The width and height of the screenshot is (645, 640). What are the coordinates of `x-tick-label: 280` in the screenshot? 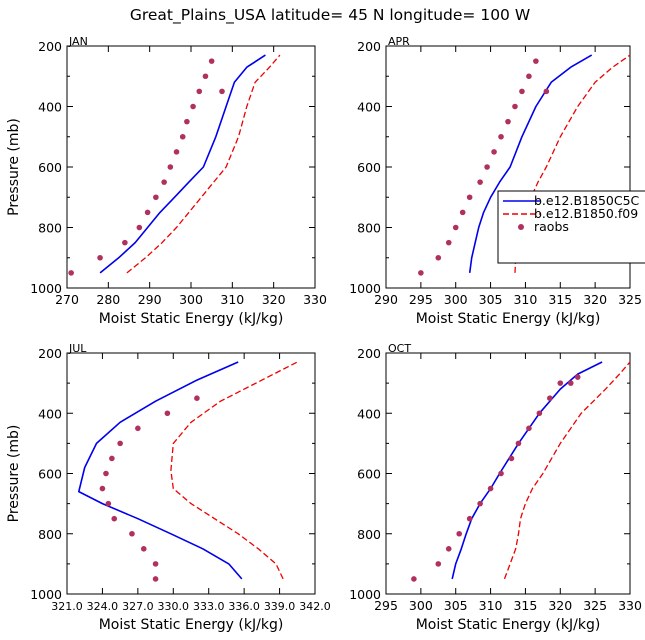 It's located at (108, 299).